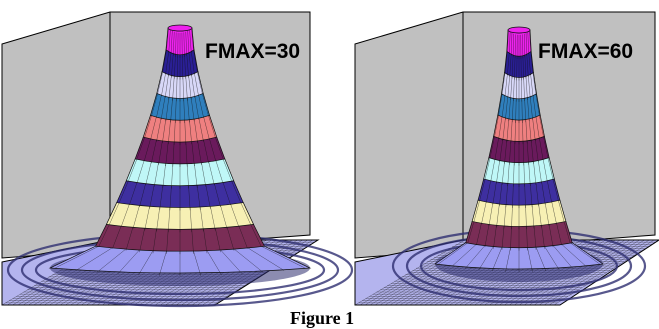 The image size is (659, 329). What do you see at coordinates (585, 51) in the screenshot?
I see `plot-label: FMAX=60` at bounding box center [585, 51].